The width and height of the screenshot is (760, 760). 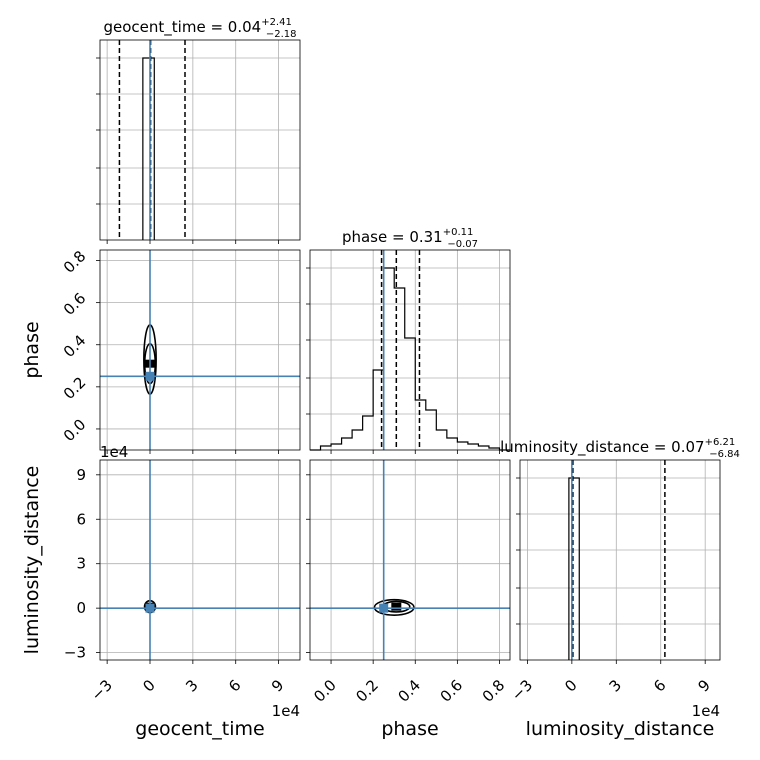 I want to click on x-tick-label-geocent_time: 6, so click(x=234, y=685).